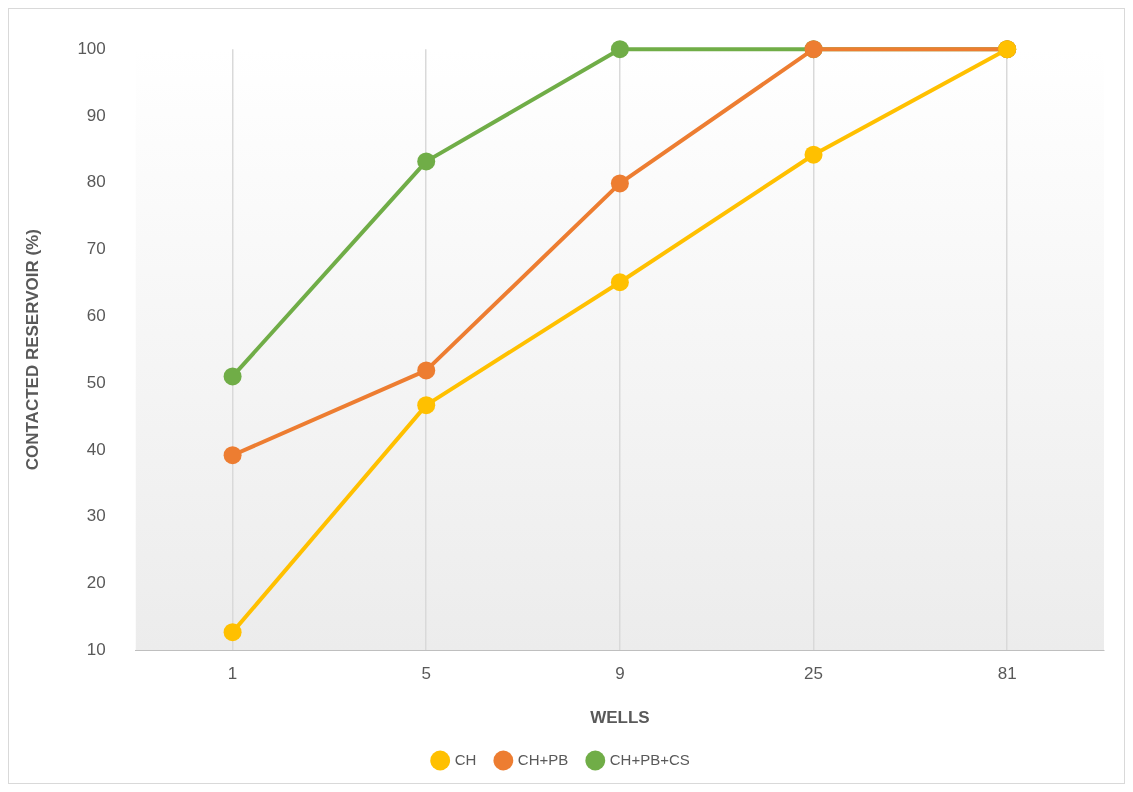 The image size is (1133, 792). I want to click on y-tick-label: 40, so click(96, 449).